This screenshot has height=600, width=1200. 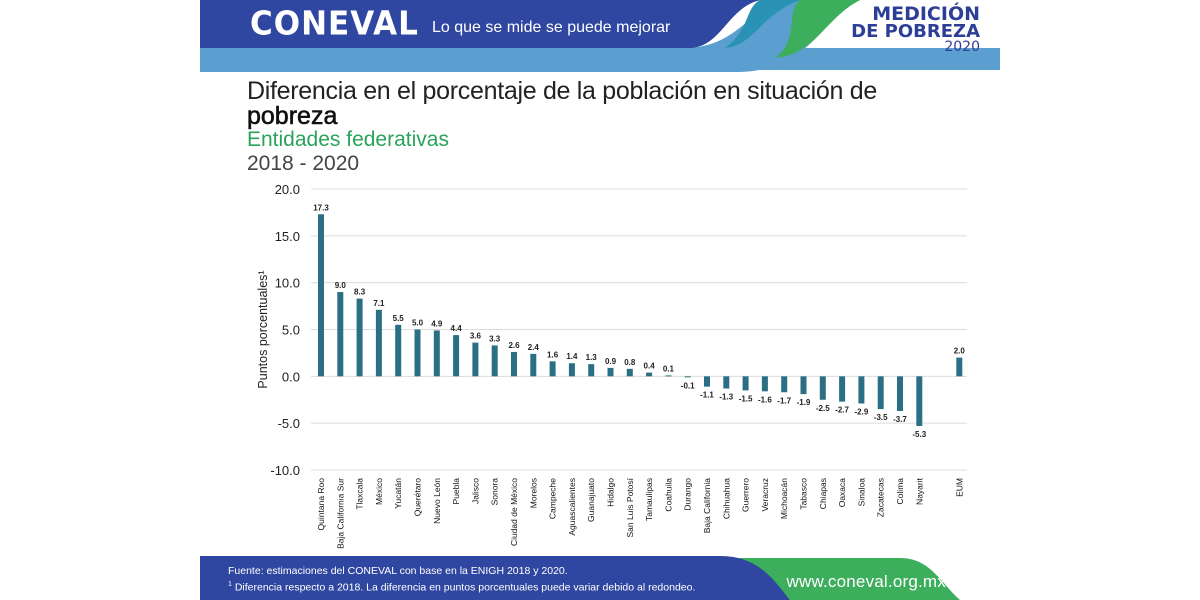 I want to click on y-tick-label: 20.0, so click(x=287, y=189).